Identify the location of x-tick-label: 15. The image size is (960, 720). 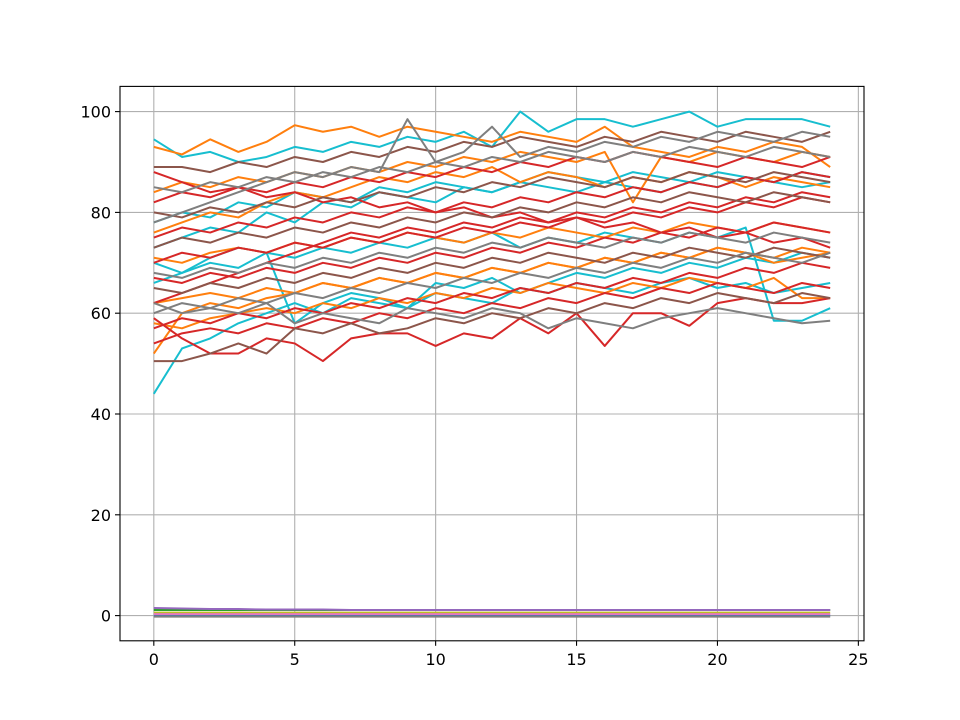
(576, 659).